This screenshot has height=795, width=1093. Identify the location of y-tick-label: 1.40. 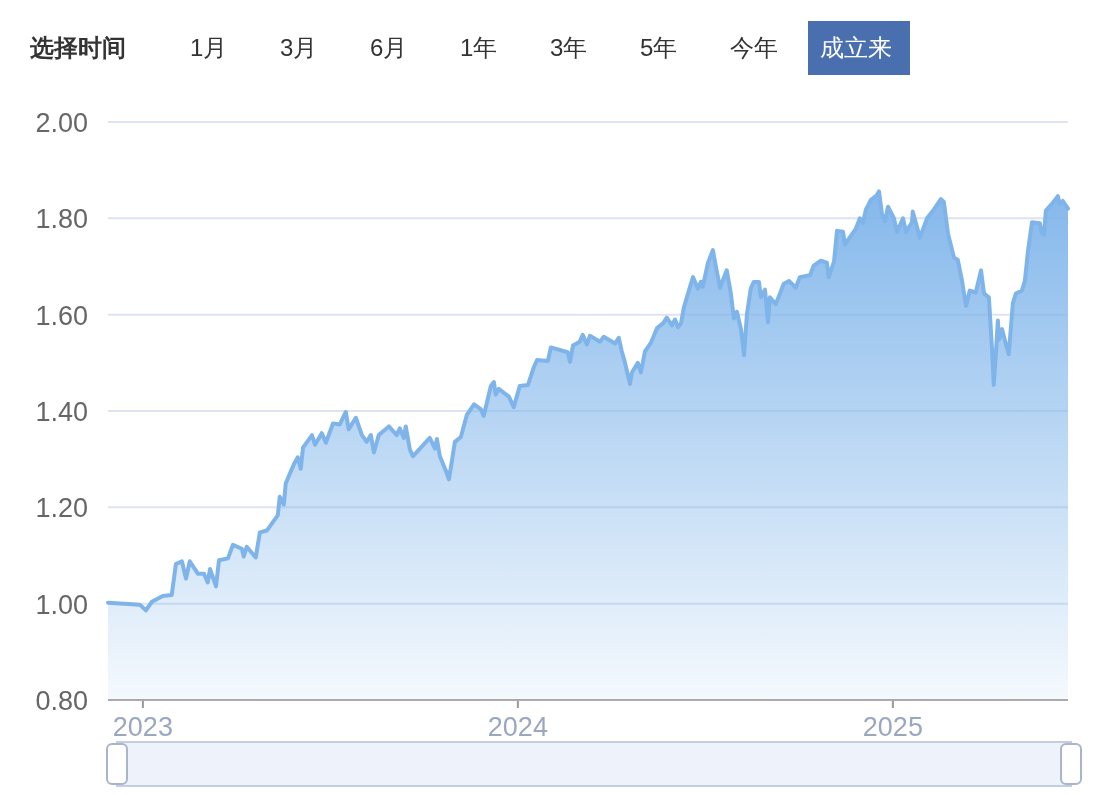
(61, 412).